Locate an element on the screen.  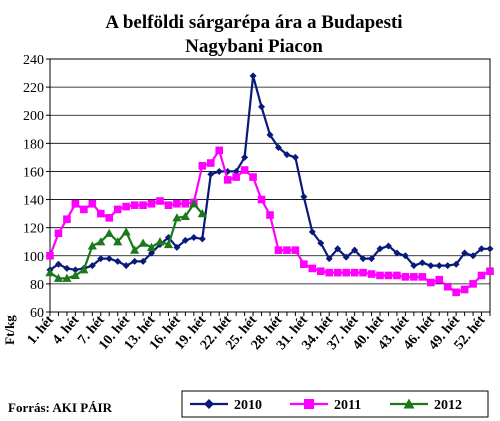
y-tick-label: 180 is located at coordinates (33, 144).